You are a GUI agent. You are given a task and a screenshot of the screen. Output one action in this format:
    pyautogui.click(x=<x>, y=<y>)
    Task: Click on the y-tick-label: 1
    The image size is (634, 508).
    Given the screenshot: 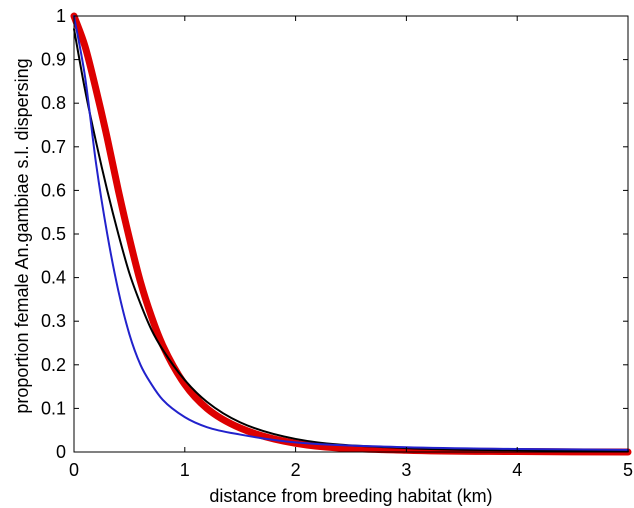 What is the action you would take?
    pyautogui.click(x=61, y=16)
    